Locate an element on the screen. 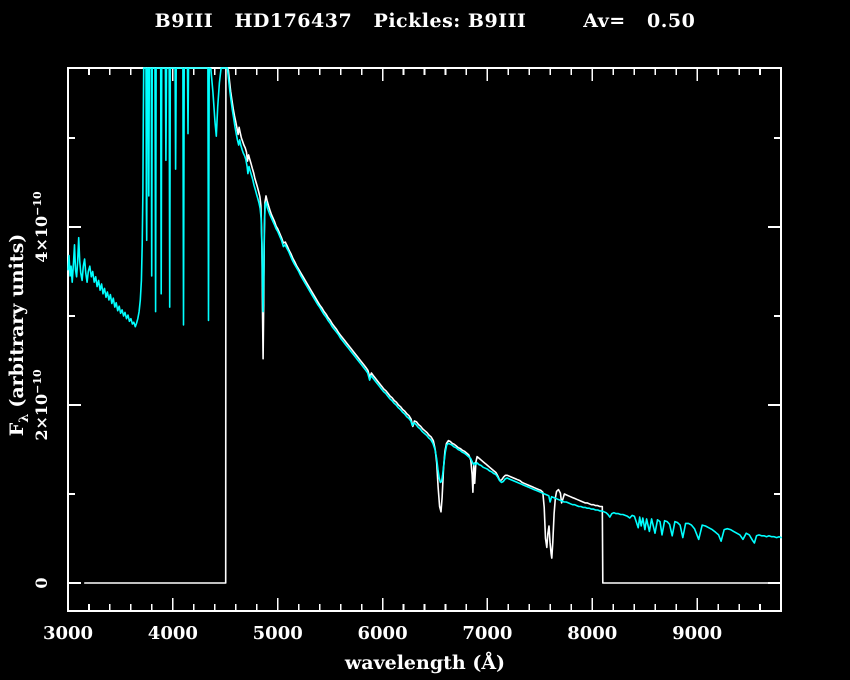  y-axis-label-units: (arbitrary units) is located at coordinates (17, 321).